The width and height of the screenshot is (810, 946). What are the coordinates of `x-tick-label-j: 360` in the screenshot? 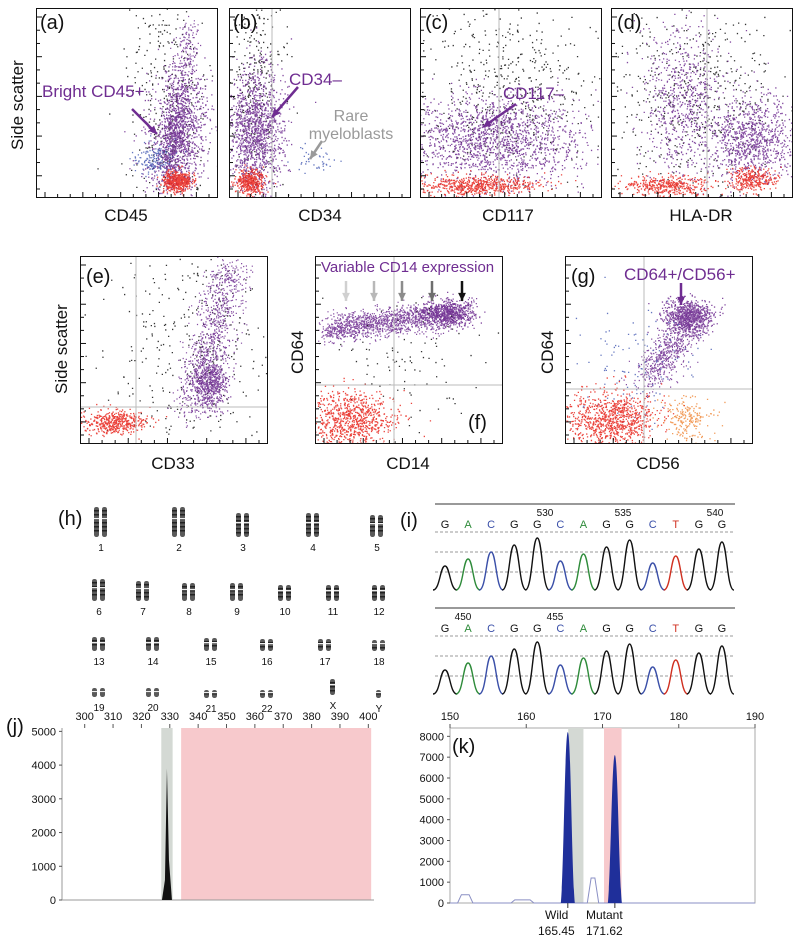 It's located at (255, 717).